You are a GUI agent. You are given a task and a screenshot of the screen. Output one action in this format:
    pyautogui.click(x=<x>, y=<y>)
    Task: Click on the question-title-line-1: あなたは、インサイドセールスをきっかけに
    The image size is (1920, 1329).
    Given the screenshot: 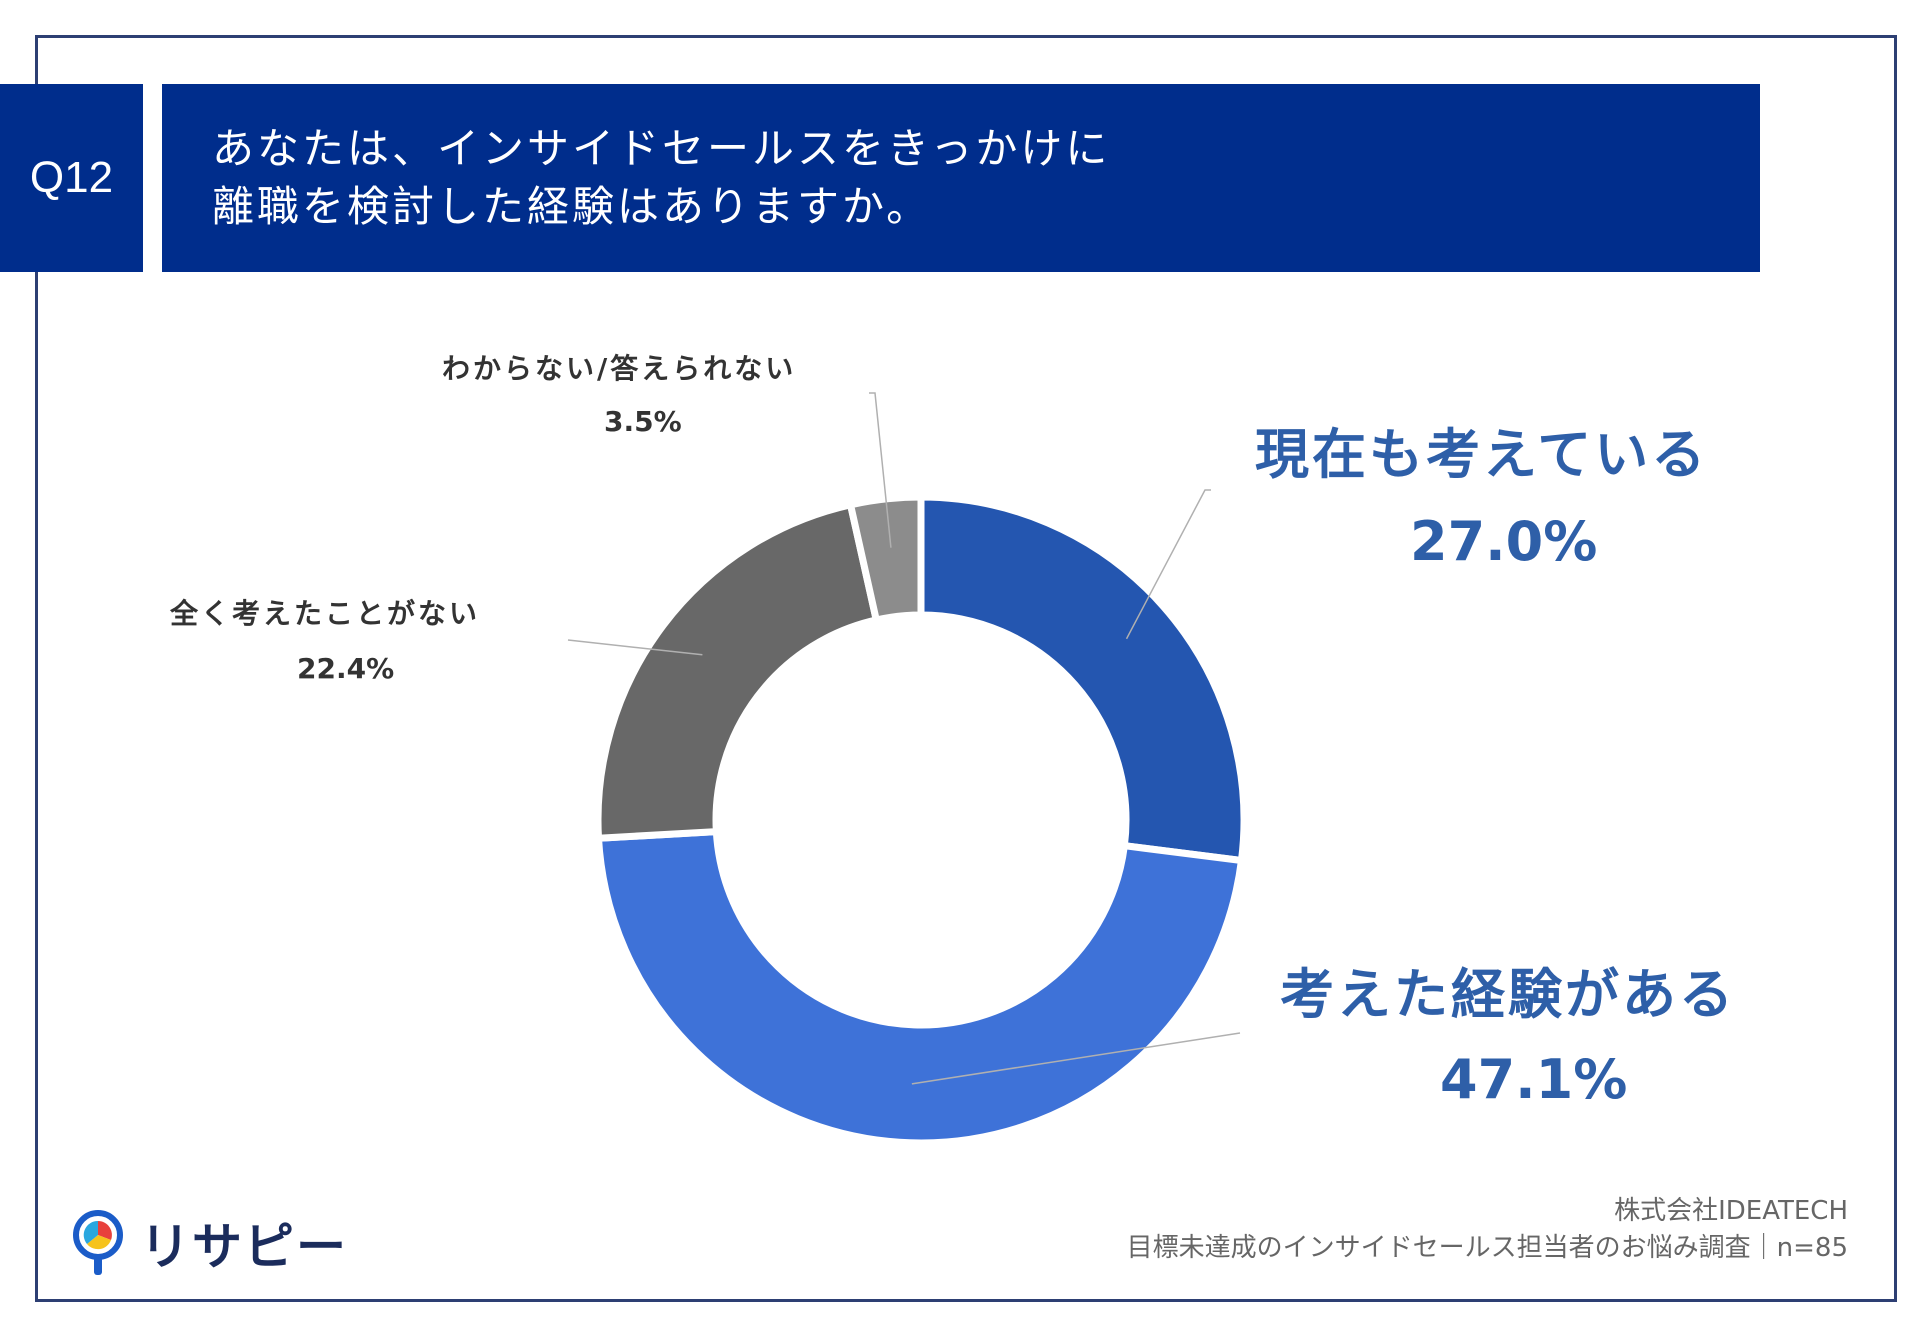 What is the action you would take?
    pyautogui.click(x=661, y=148)
    